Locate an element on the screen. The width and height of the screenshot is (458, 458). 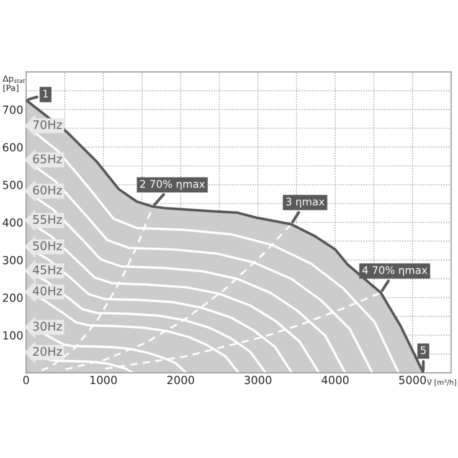
annotation: 5 is located at coordinates (423, 350).